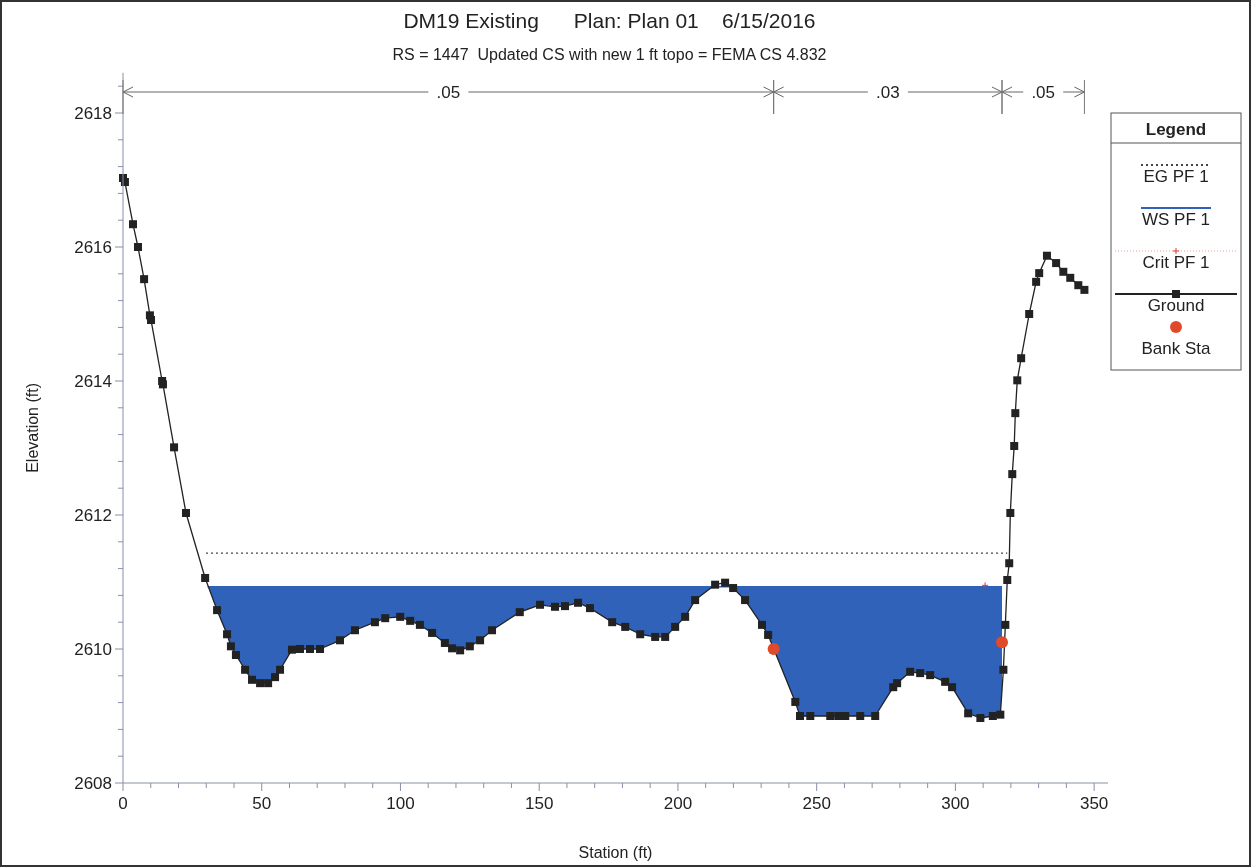  Describe the element at coordinates (816, 803) in the screenshot. I see `x-tick-label: 250` at that location.